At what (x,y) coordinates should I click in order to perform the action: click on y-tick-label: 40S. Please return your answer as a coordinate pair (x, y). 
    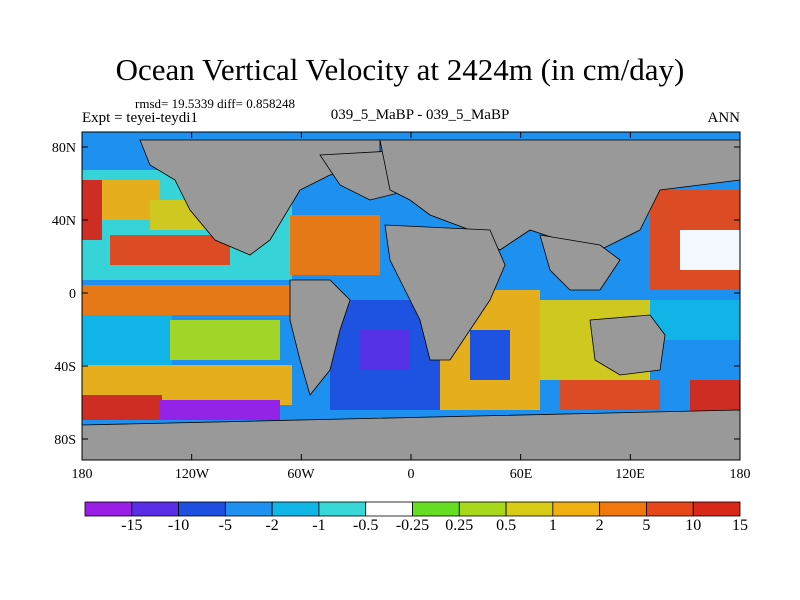
    Looking at the image, I should click on (65, 367).